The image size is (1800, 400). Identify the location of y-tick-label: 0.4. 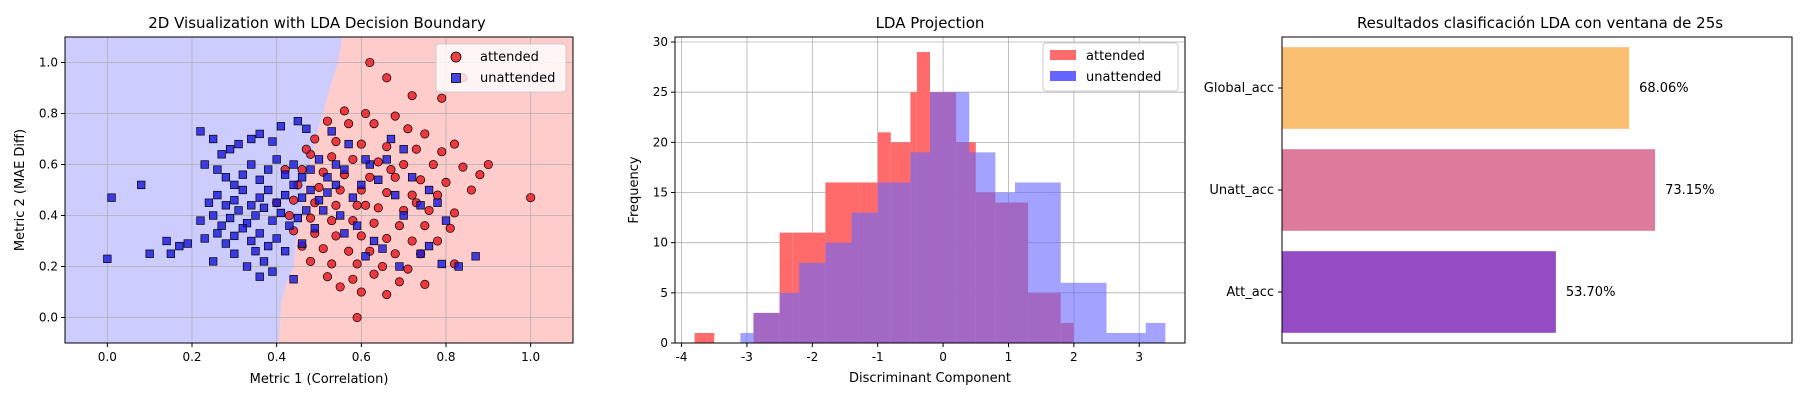
(48, 216).